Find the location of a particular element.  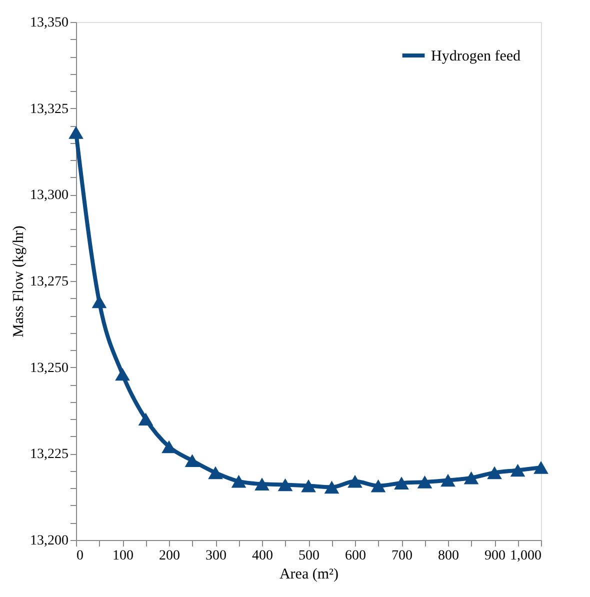

x-tick-label: 900 is located at coordinates (495, 556).